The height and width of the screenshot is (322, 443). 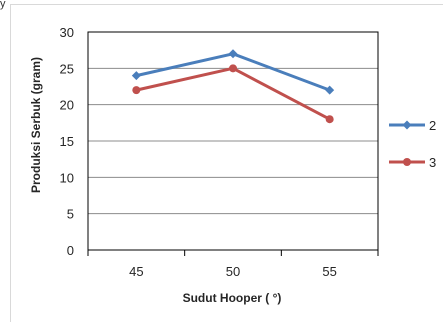 I want to click on x-axis-ticks: 45 50 55, so click(x=233, y=271).